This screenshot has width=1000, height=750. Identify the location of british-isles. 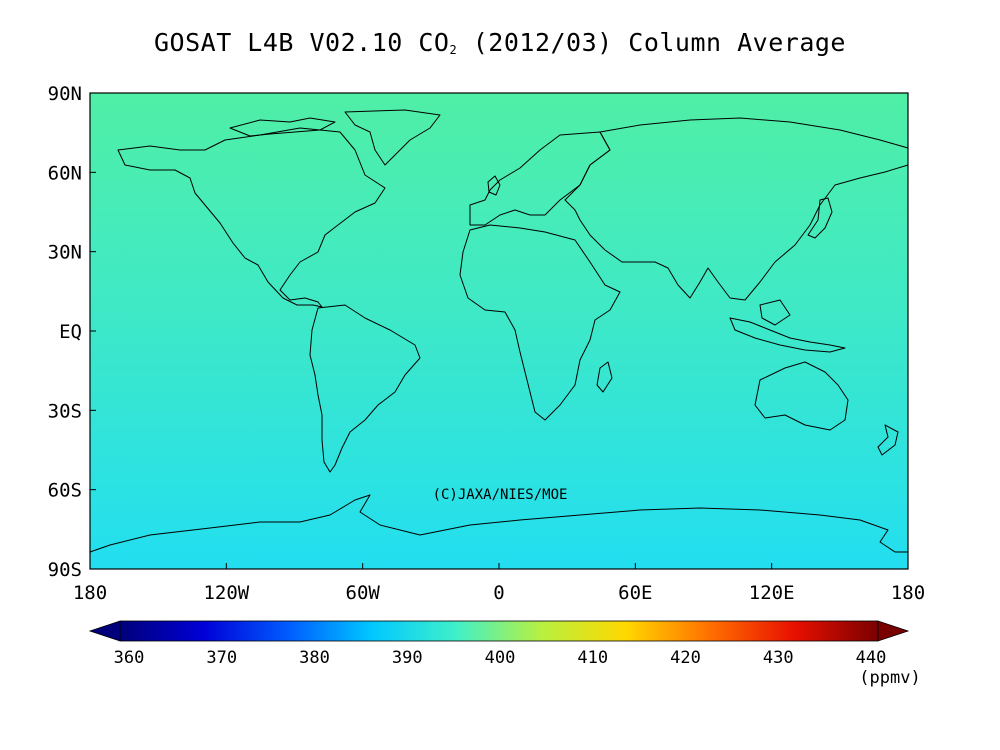
(494, 185).